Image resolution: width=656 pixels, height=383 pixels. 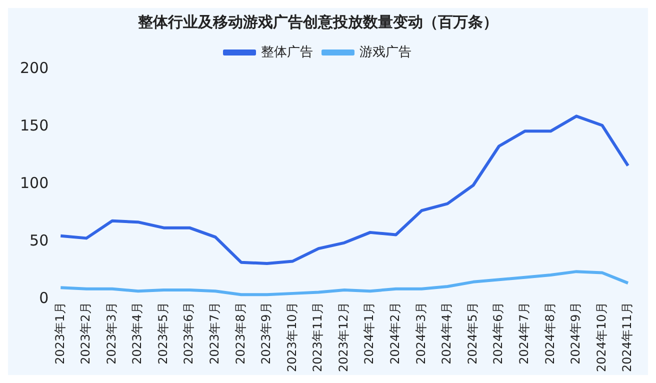 What do you see at coordinates (601, 337) in the screenshot?
I see `x-tick-label: 2024年10月` at bounding box center [601, 337].